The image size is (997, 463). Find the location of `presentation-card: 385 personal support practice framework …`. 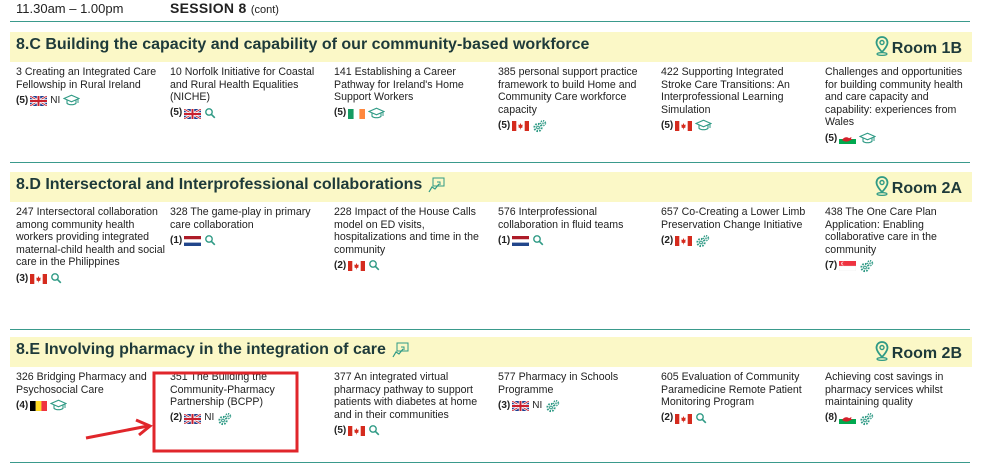

presentation-card: 385 personal support practice framework … is located at coordinates (574, 99).